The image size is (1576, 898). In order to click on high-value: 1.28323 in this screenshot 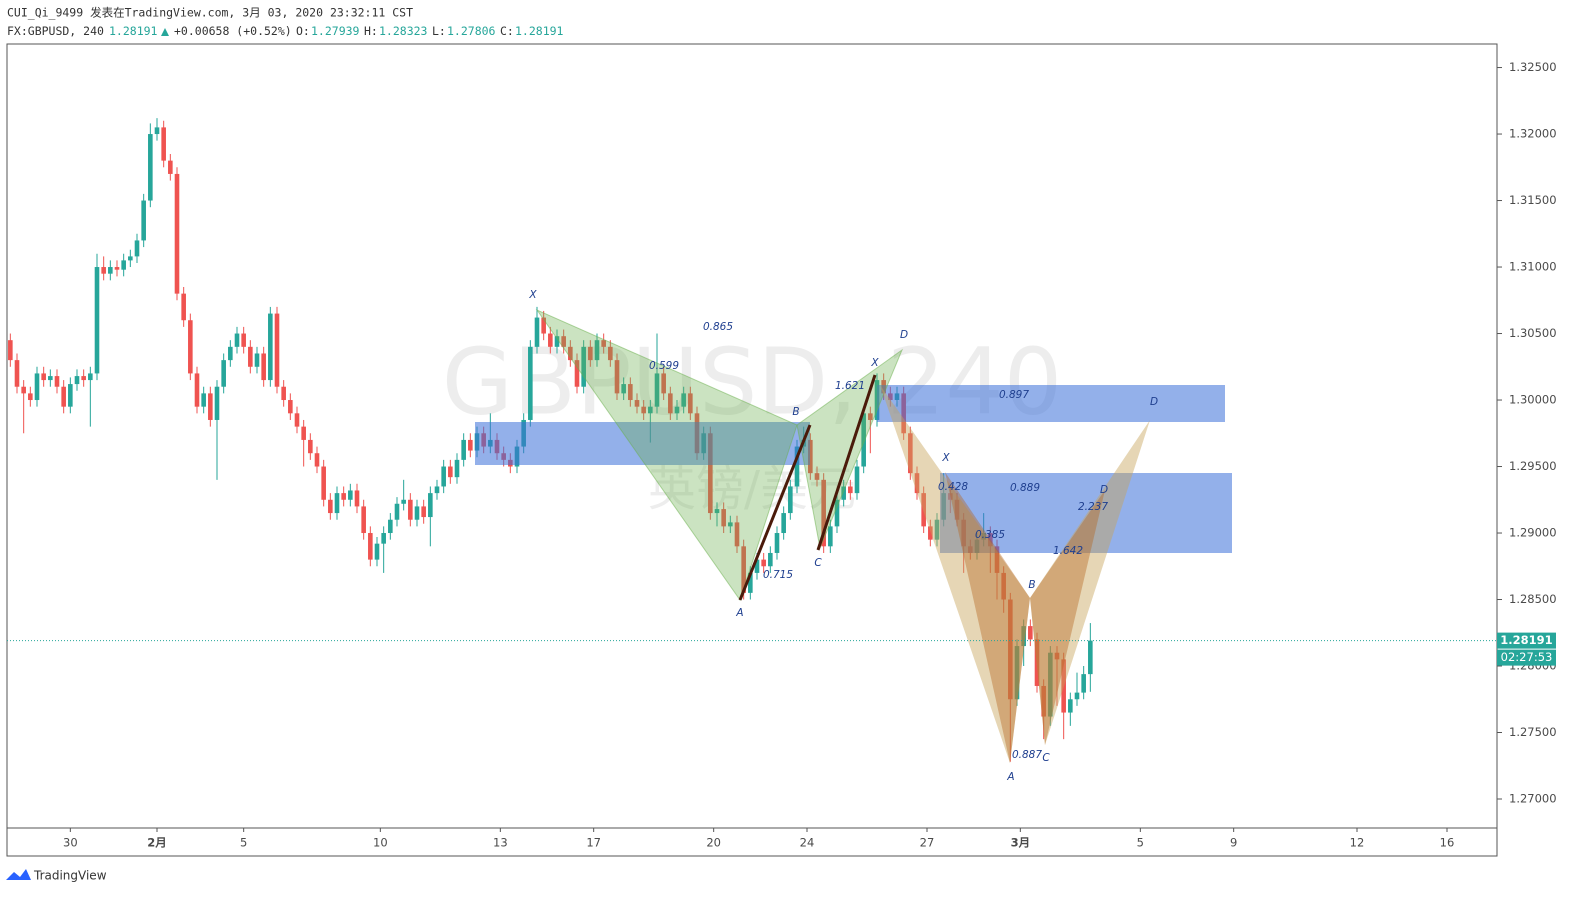, I will do `click(403, 31)`.